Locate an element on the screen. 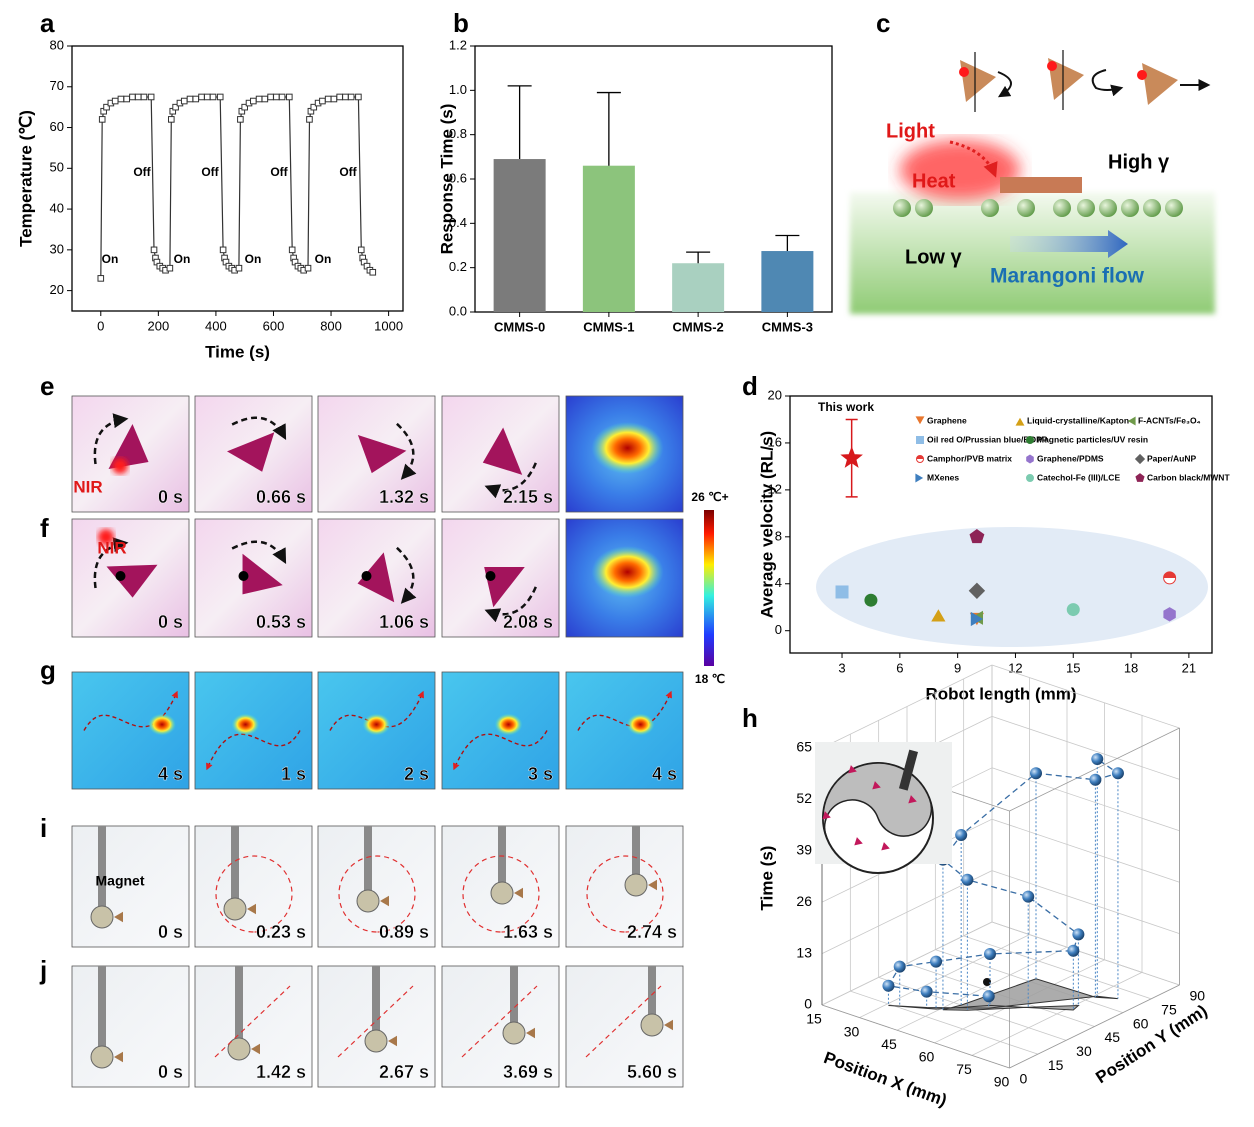  photo-label: NIR is located at coordinates (111, 547).